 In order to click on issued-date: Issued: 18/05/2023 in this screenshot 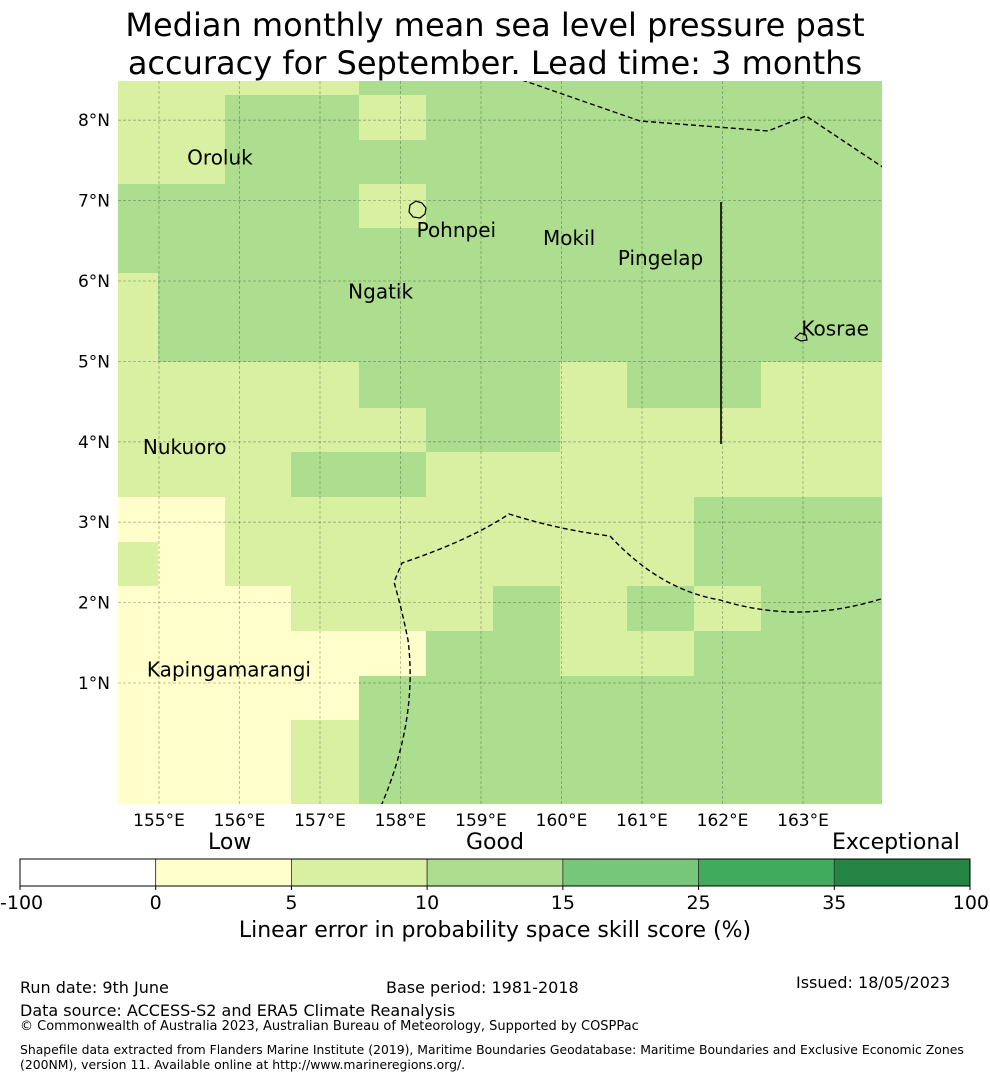, I will do `click(873, 982)`.